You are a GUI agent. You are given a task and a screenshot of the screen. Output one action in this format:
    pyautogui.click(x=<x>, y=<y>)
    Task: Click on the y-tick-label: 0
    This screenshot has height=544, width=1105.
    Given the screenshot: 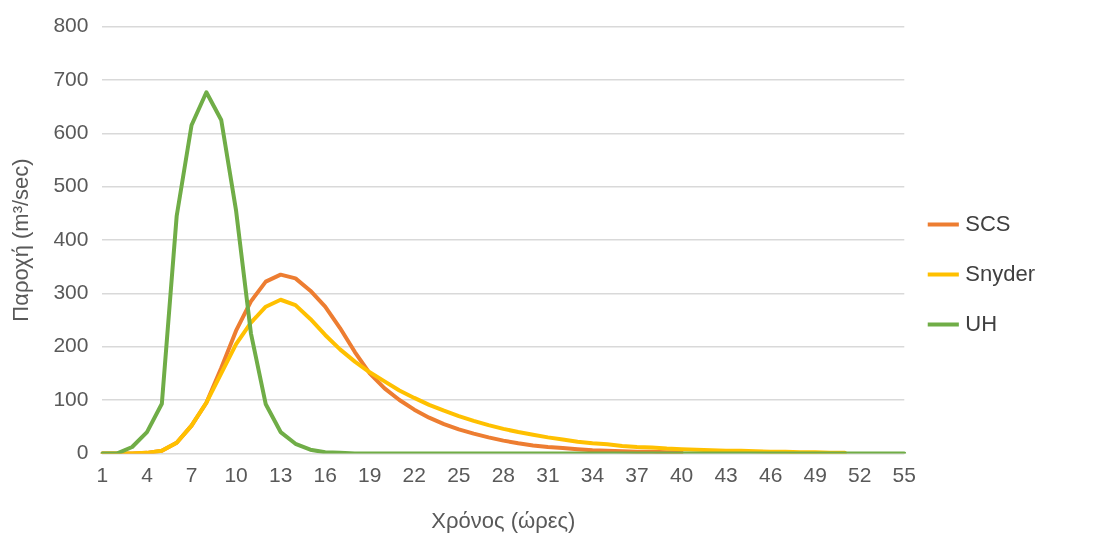 What is the action you would take?
    pyautogui.click(x=82, y=452)
    